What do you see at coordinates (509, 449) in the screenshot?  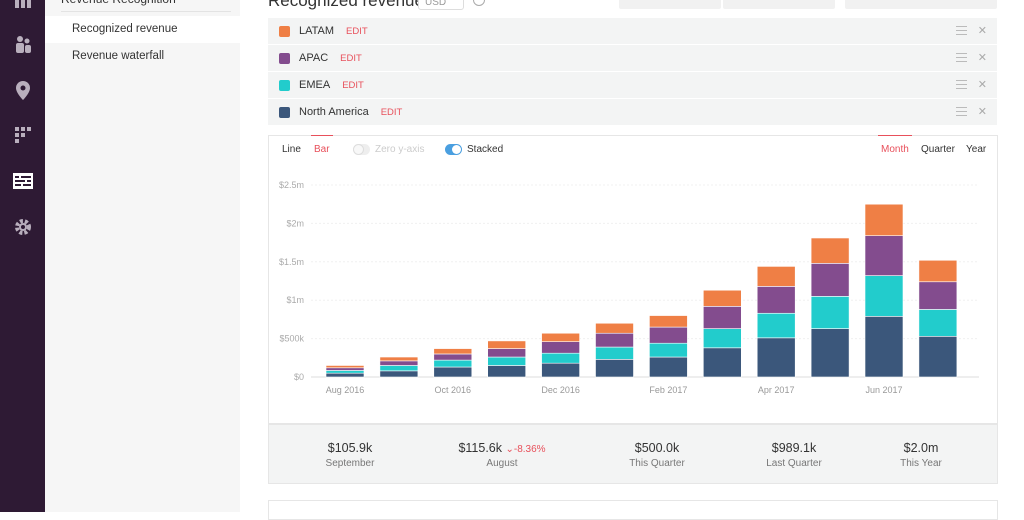 I see `delta-down-icon: ⌄` at bounding box center [509, 449].